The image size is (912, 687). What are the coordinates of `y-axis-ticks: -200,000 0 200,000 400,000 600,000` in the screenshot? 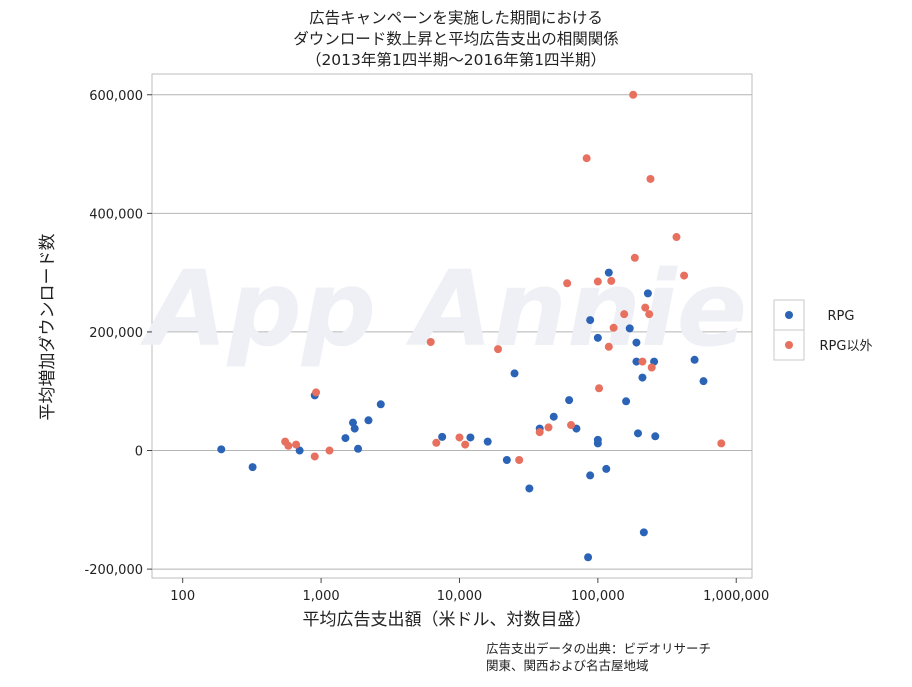 It's located at (118, 333).